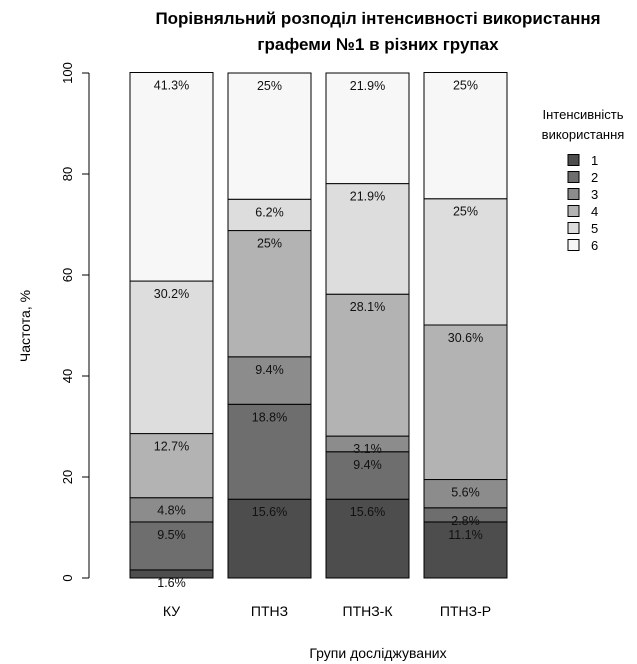 This screenshot has height=664, width=637. Describe the element at coordinates (75, 322) in the screenshot. I see `y-axis: 0 20 40 60 80 100` at that location.